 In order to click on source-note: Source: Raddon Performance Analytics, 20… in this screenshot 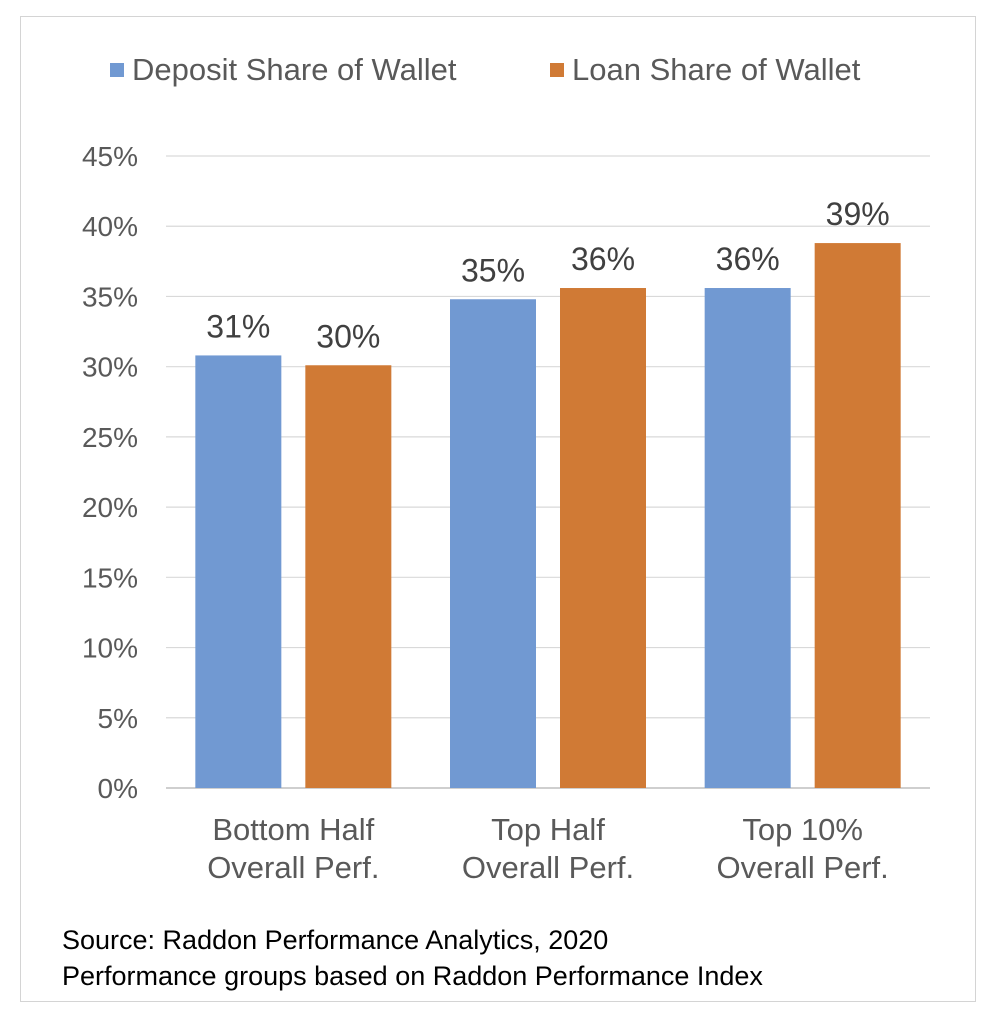, I will do `click(412, 958)`.